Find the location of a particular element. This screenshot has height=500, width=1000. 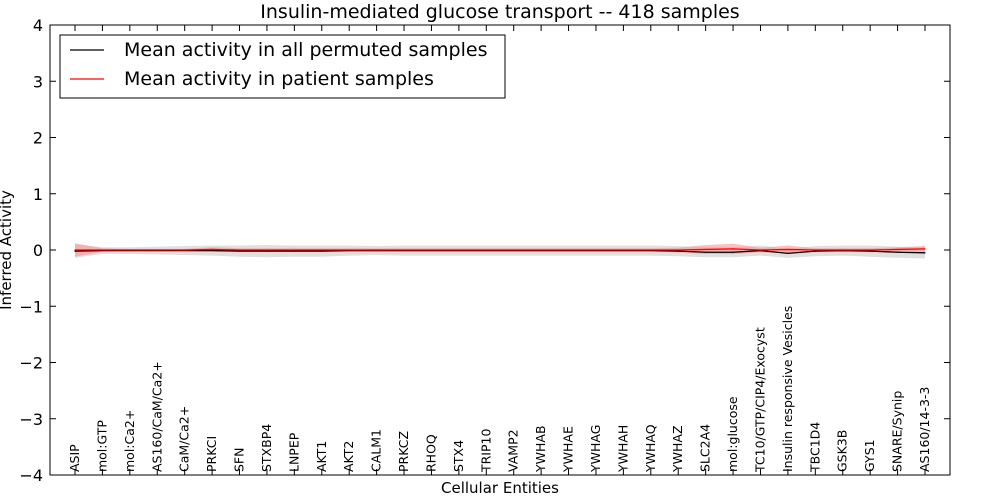

legend-box is located at coordinates (282, 66).